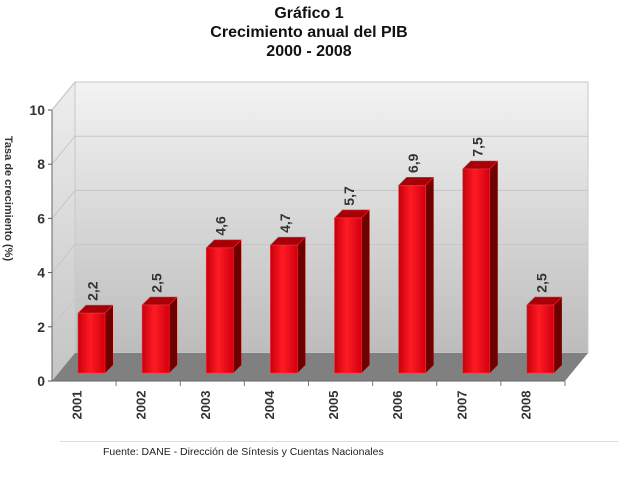 This screenshot has height=480, width=618. I want to click on data-label: 4,6, so click(221, 226).